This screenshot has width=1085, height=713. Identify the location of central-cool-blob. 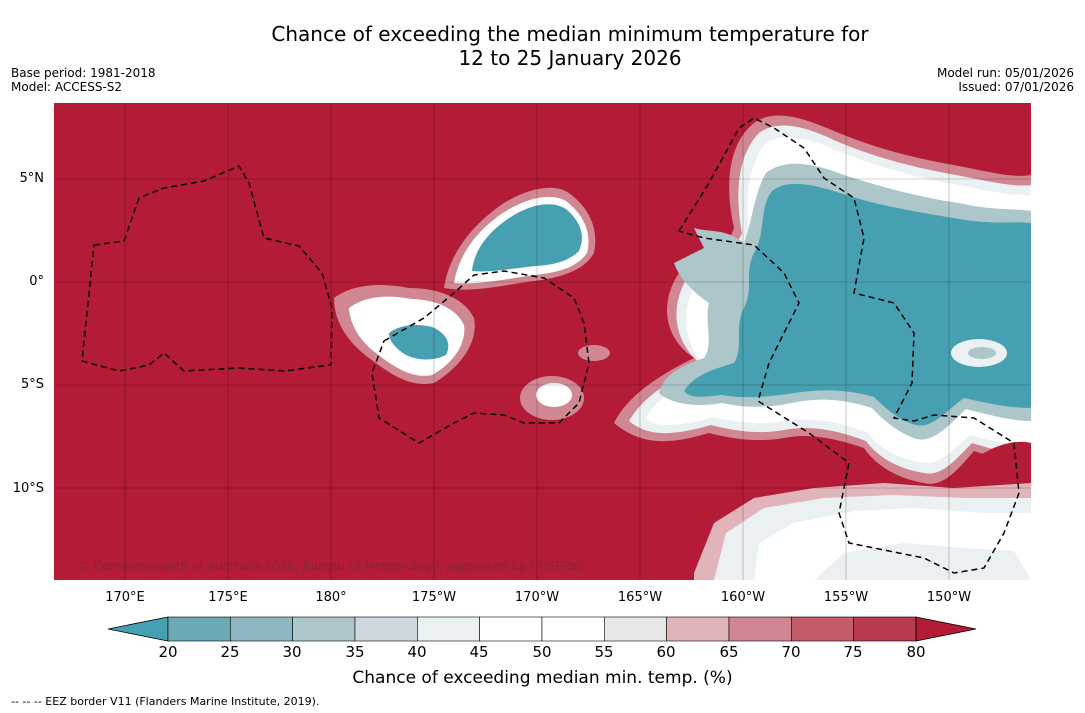
(520, 238).